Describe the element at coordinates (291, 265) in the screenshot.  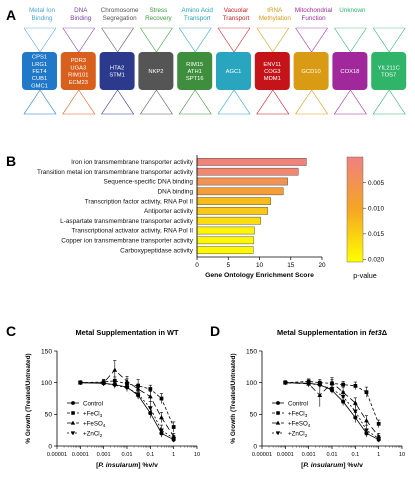
I see `x-tick-label: 15` at that location.